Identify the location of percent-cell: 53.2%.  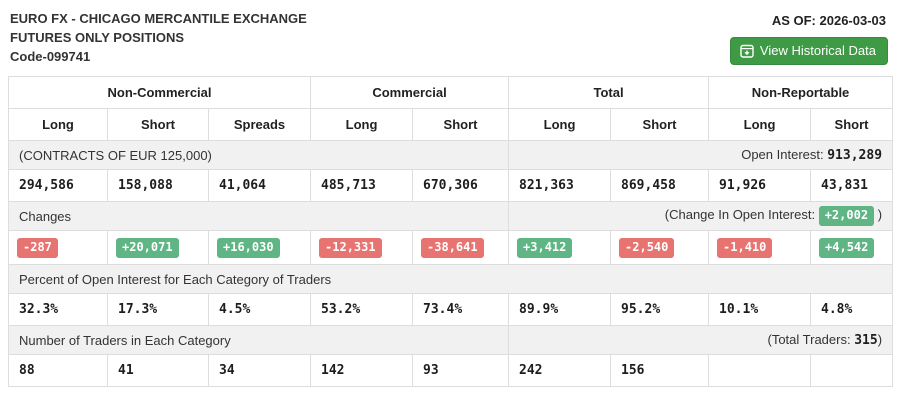
(362, 309).